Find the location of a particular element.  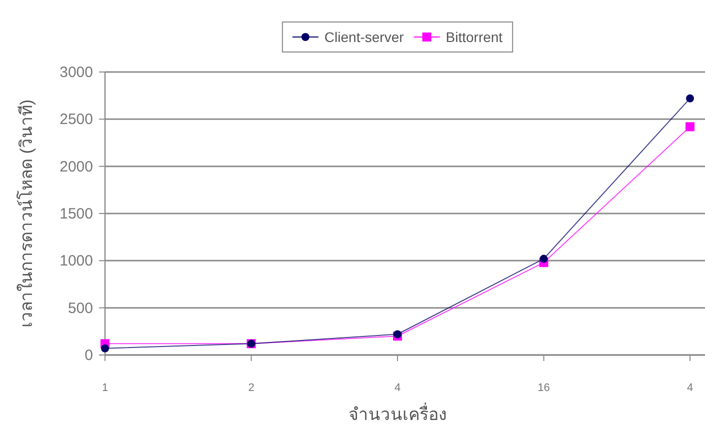

x-axis-title: จำนวนเครื่อง is located at coordinates (397, 413).